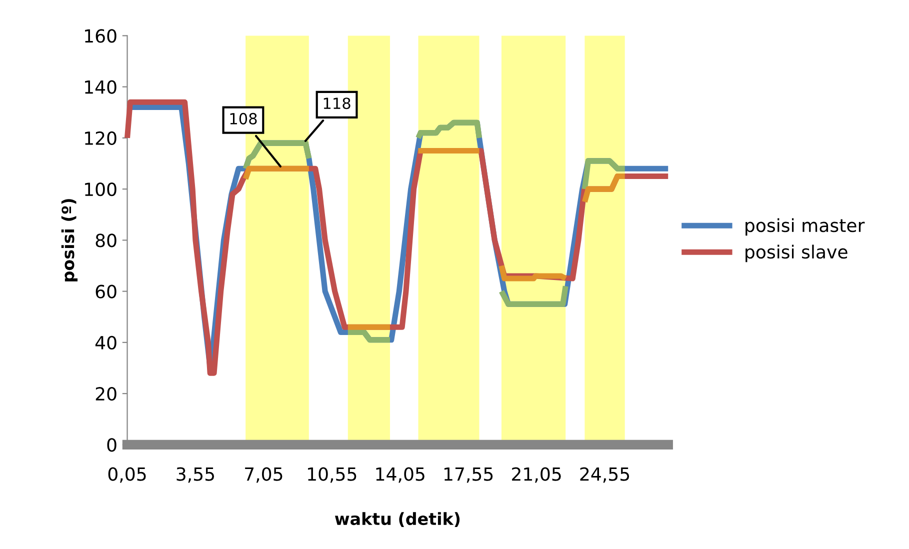  I want to click on x-tick-label: 10,55, so click(332, 475).